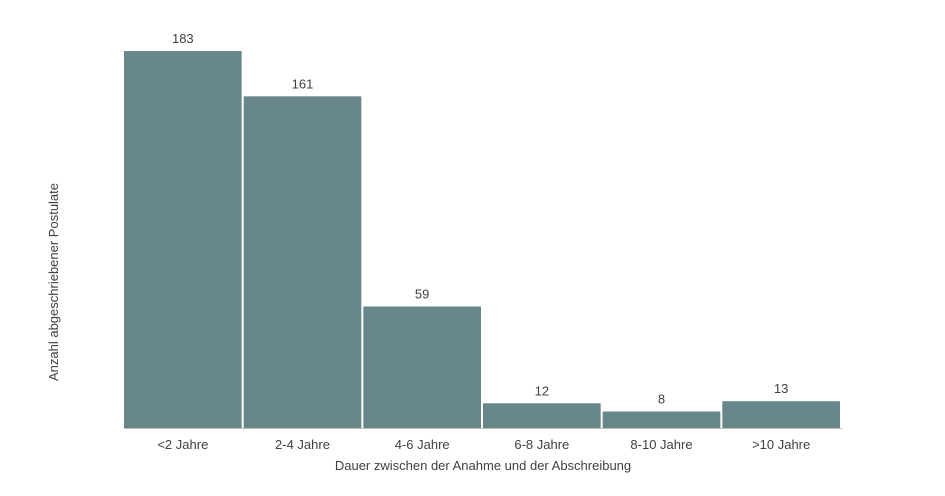 Image resolution: width=945 pixels, height=496 pixels. Describe the element at coordinates (53, 282) in the screenshot. I see `y-axis-title: Anzahl abgeschriebener Postulate` at that location.